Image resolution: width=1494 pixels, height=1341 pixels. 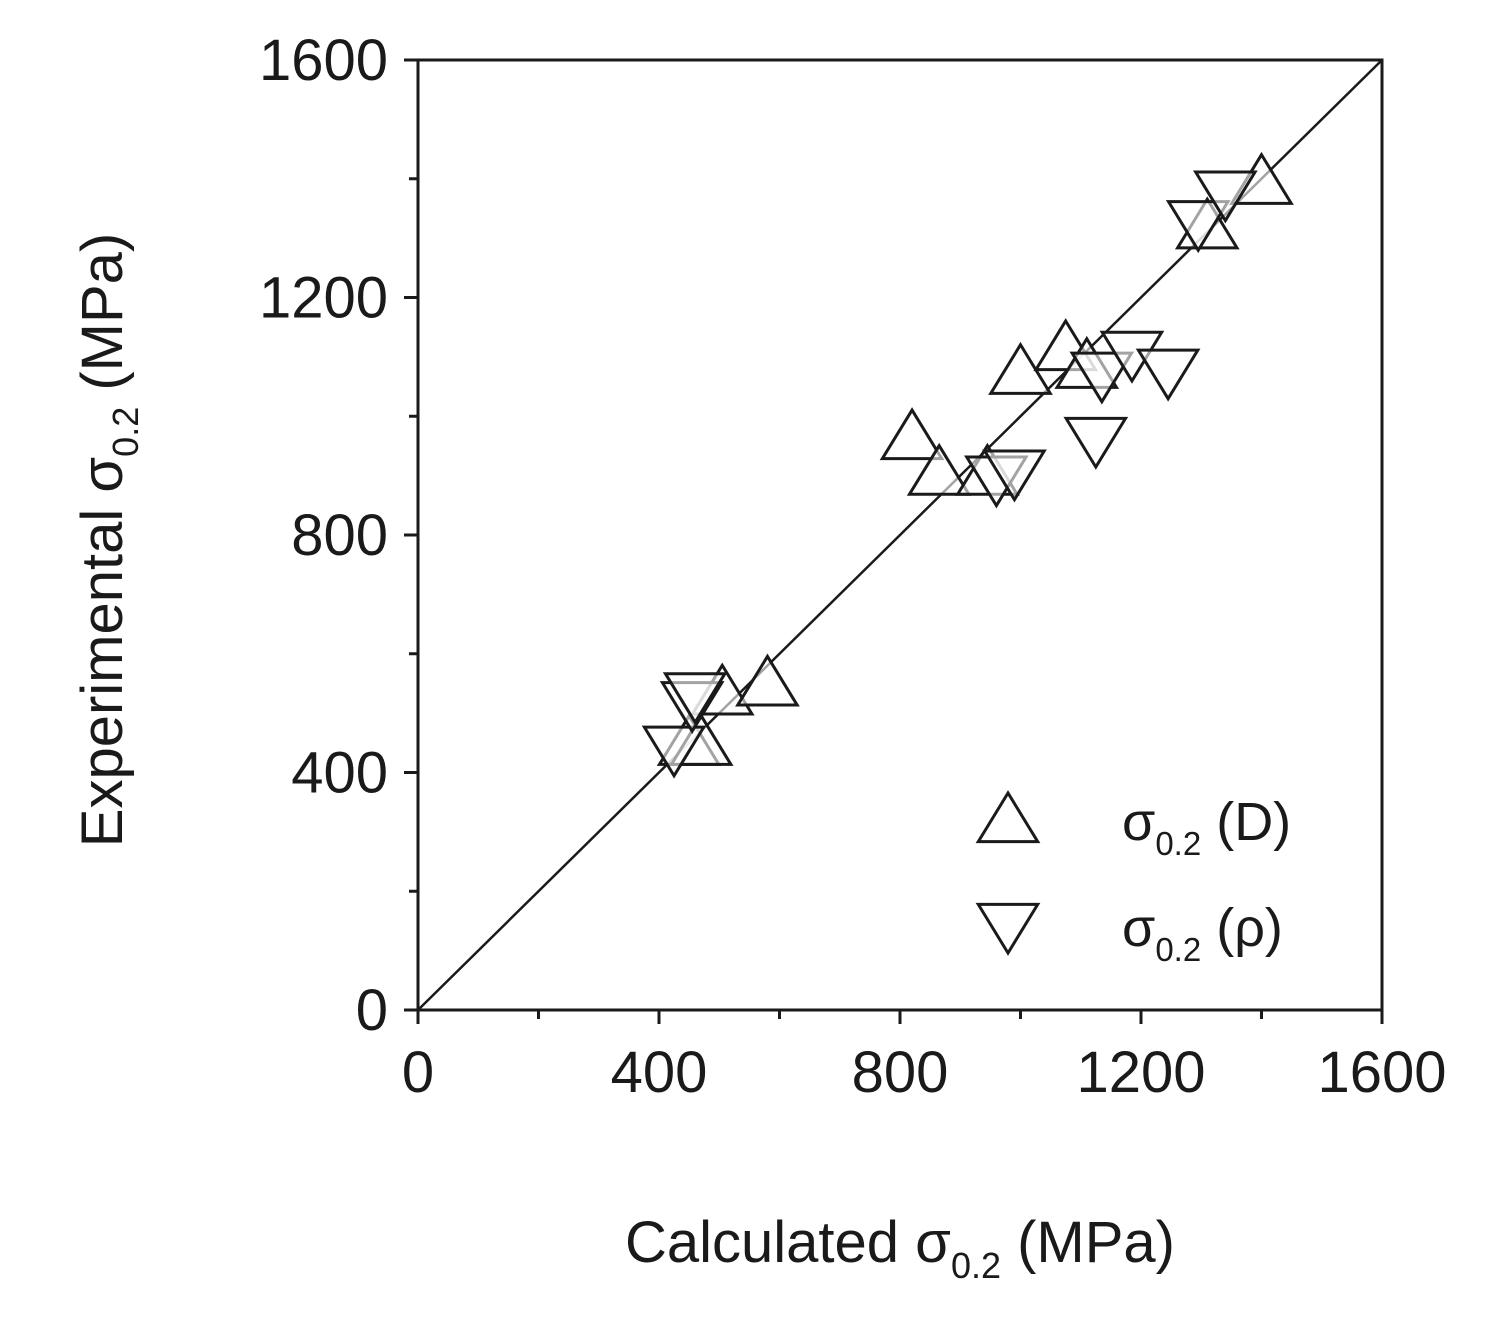 What do you see at coordinates (1206, 827) in the screenshot?
I see `legend-label: σ0.2 (D)` at bounding box center [1206, 827].